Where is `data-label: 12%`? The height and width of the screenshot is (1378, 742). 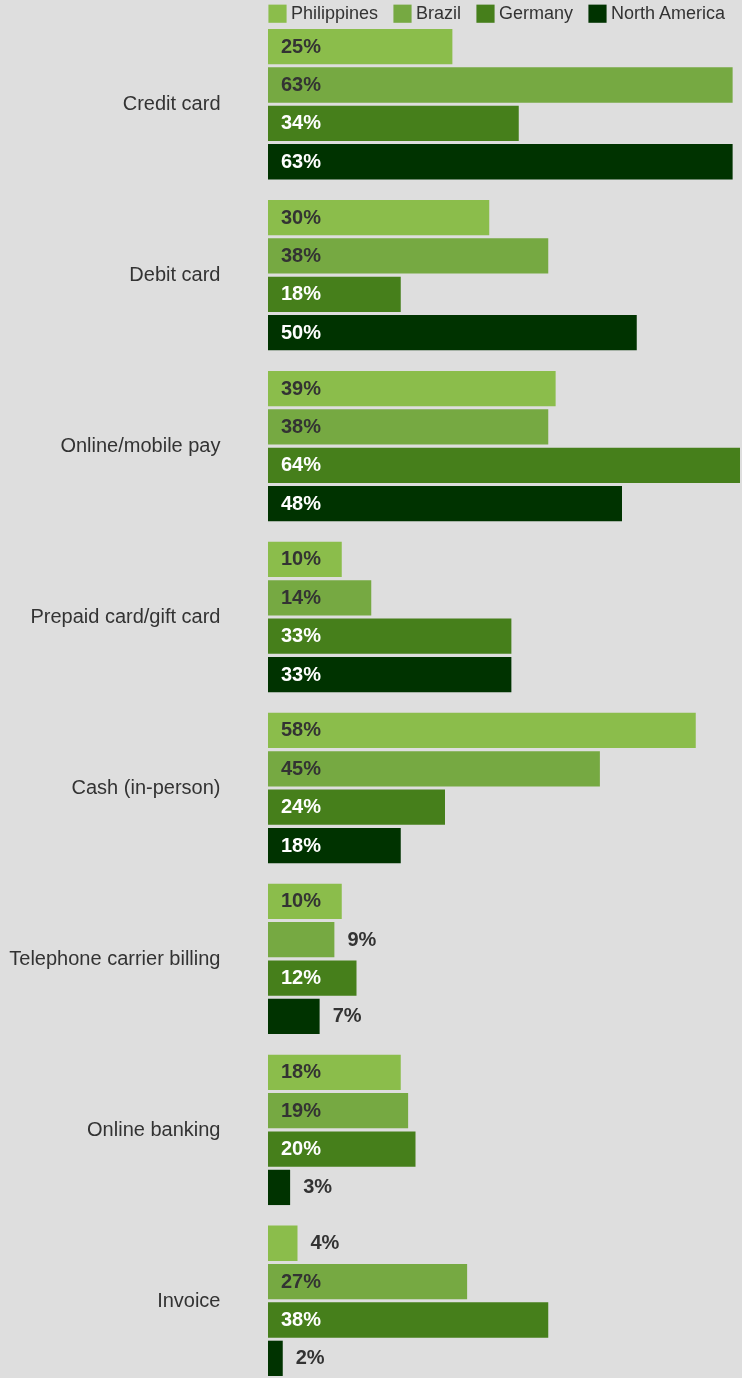
data-label: 12% is located at coordinates (301, 977).